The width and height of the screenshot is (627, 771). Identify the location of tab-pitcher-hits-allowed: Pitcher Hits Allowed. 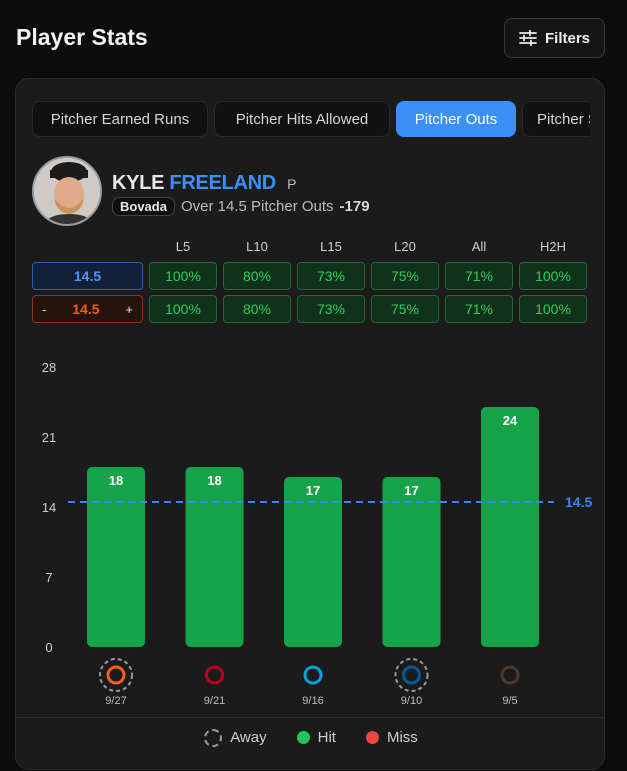
(302, 119).